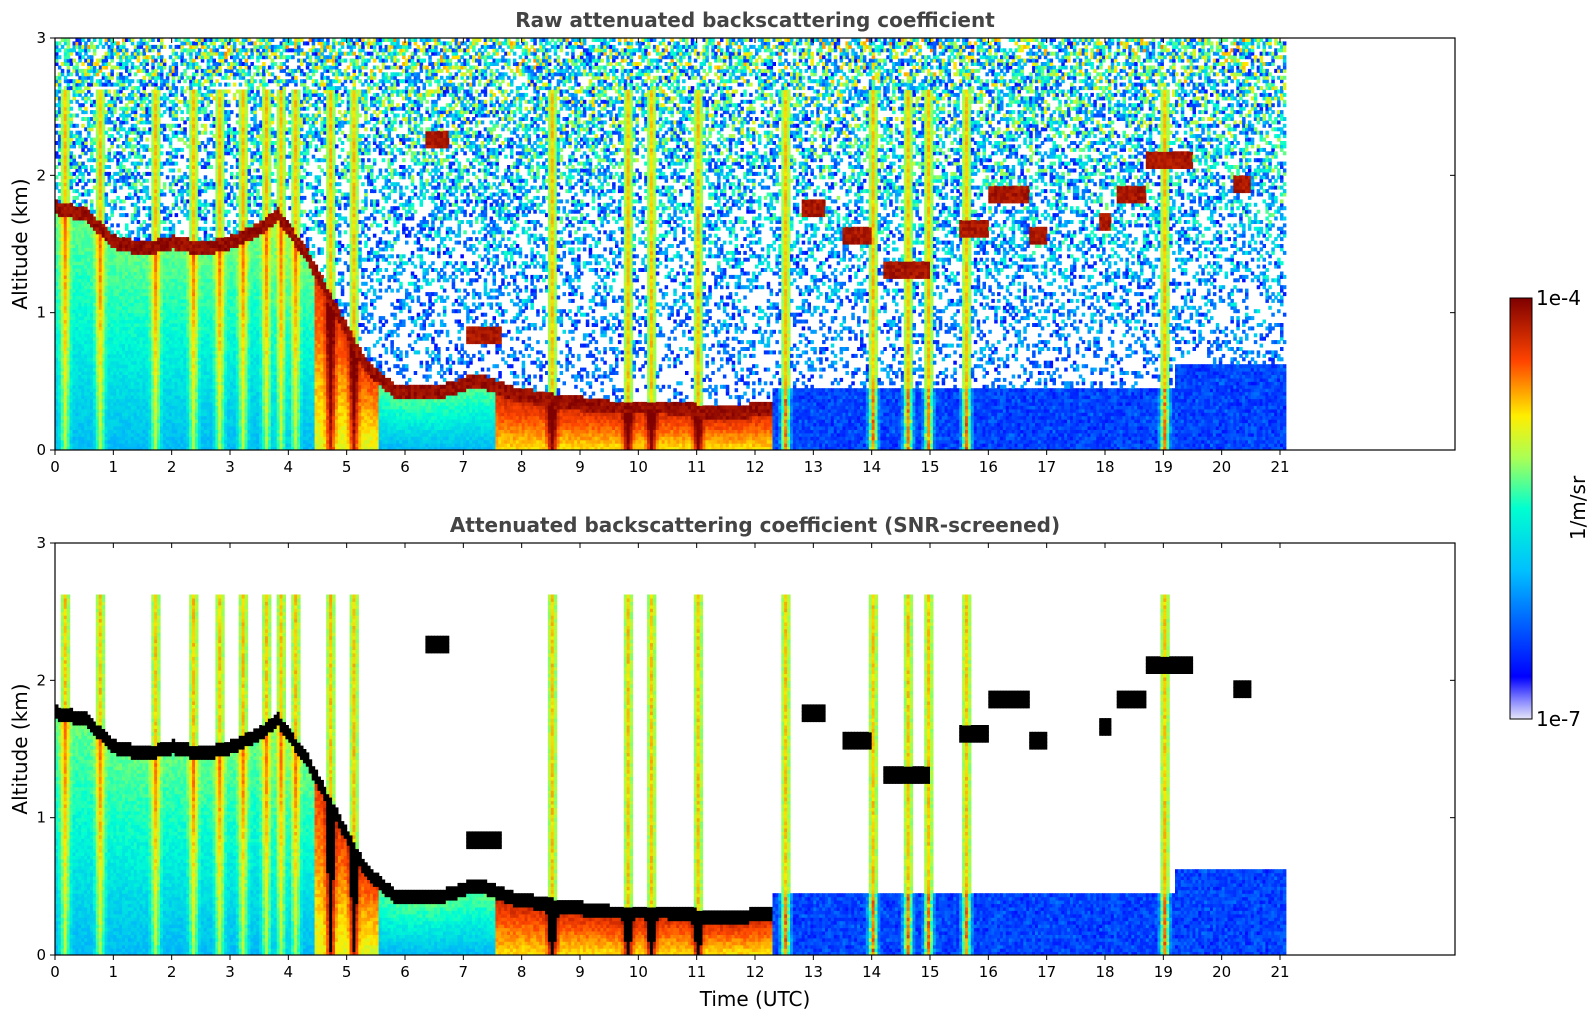  I want to click on snr-xlabel: Time (UTC), so click(755, 999).